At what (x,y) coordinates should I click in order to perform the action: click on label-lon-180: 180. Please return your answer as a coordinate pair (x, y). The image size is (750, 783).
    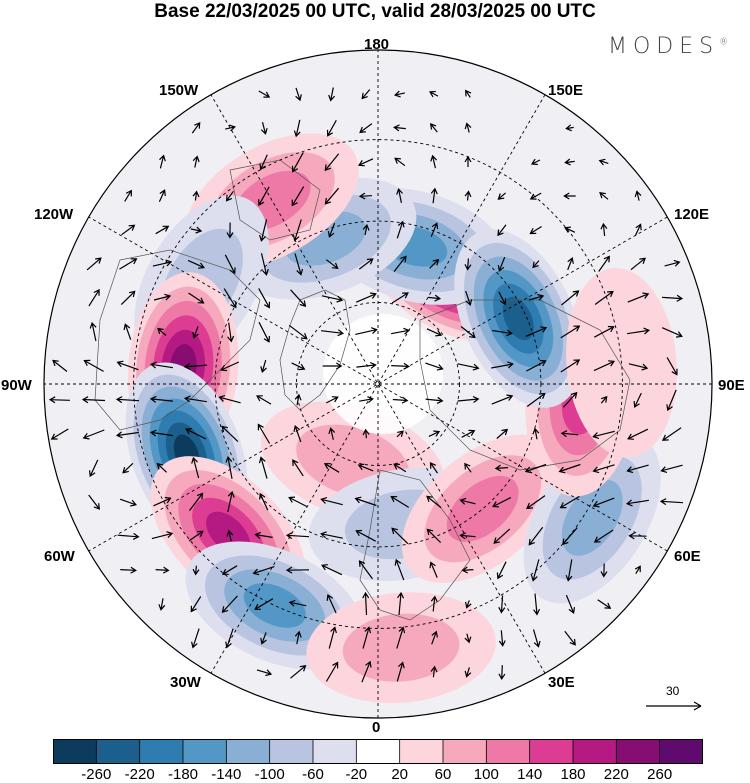
    Looking at the image, I should click on (377, 44).